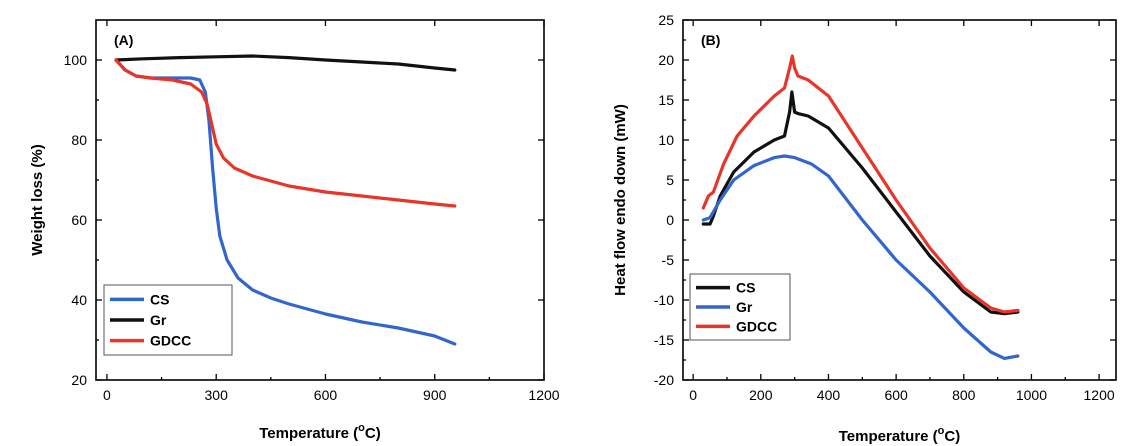 The height and width of the screenshot is (446, 1138). I want to click on series-line-gdcc, so click(285, 133).